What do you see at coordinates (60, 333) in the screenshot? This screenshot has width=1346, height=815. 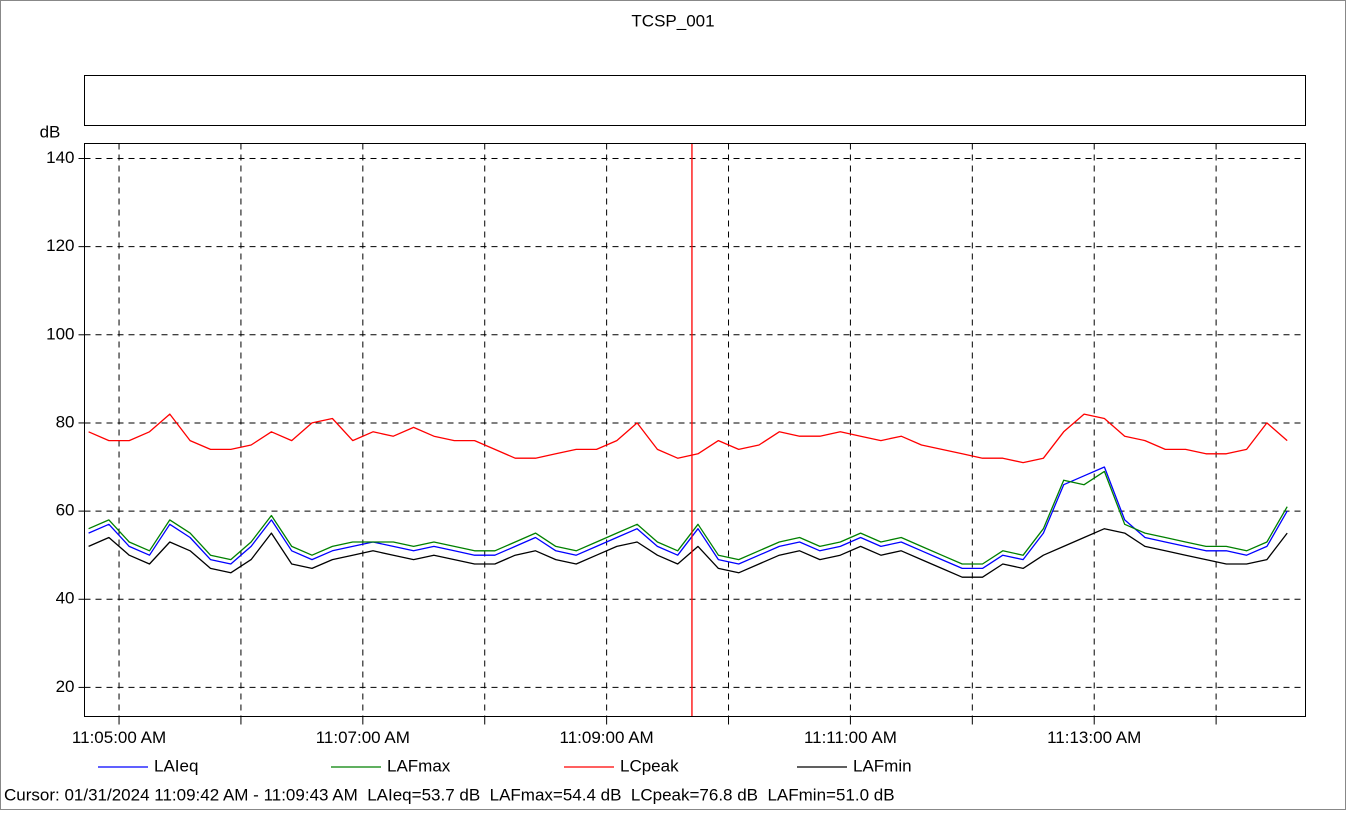 I see `y-tick-label: 100` at bounding box center [60, 333].